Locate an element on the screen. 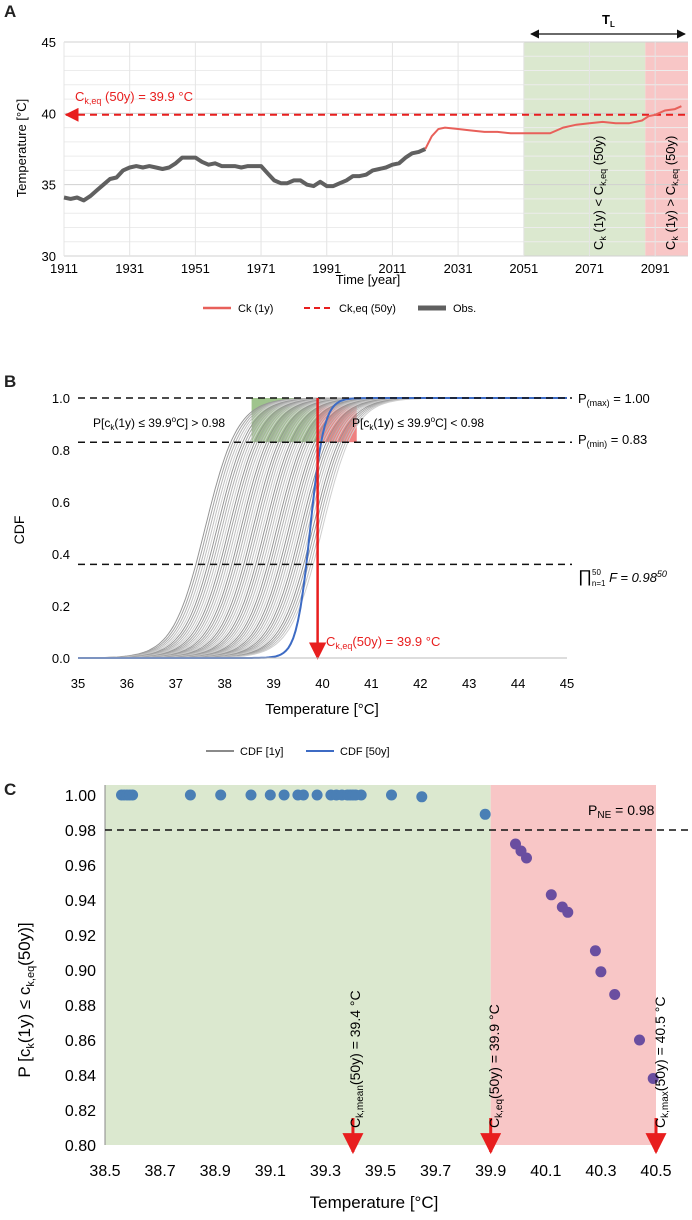 The image size is (692, 1220). y-tick-labels: 0.0 0.2 0.4 0.6 0.8 1.0 is located at coordinates (61, 528).